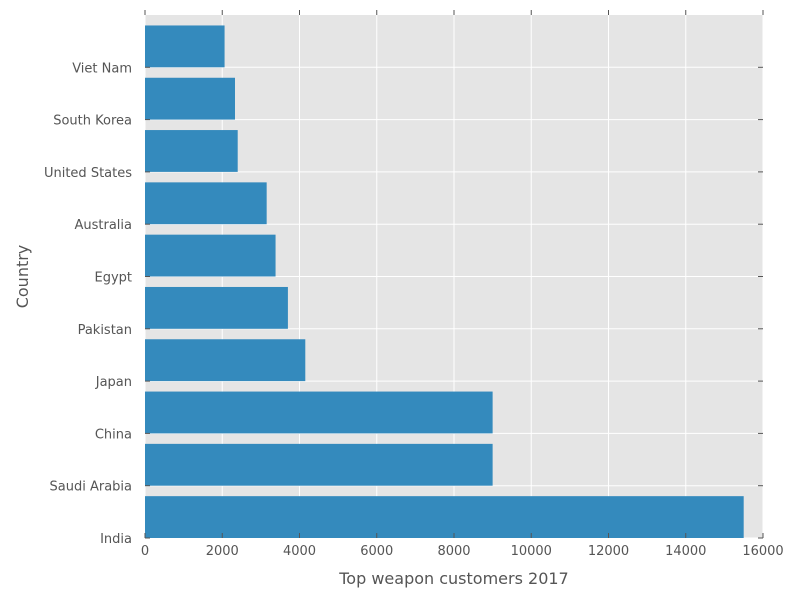 Image resolution: width=800 pixels, height=600 pixels. I want to click on y-axis-label: Country, so click(22, 277).